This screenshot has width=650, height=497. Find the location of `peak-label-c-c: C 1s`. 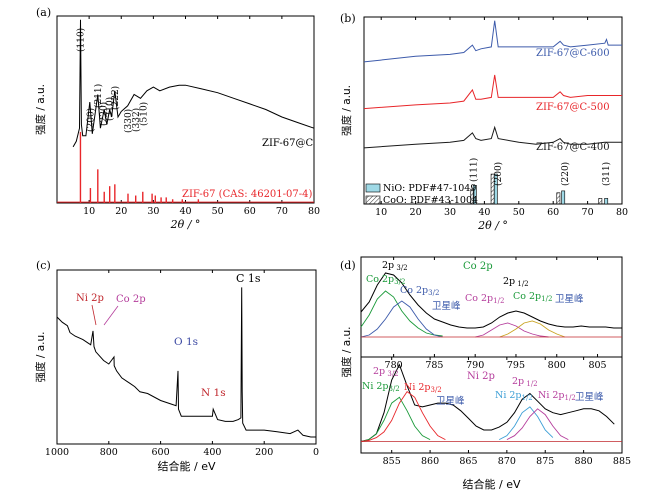

peak-label-c-c: C 1s is located at coordinates (248, 278).